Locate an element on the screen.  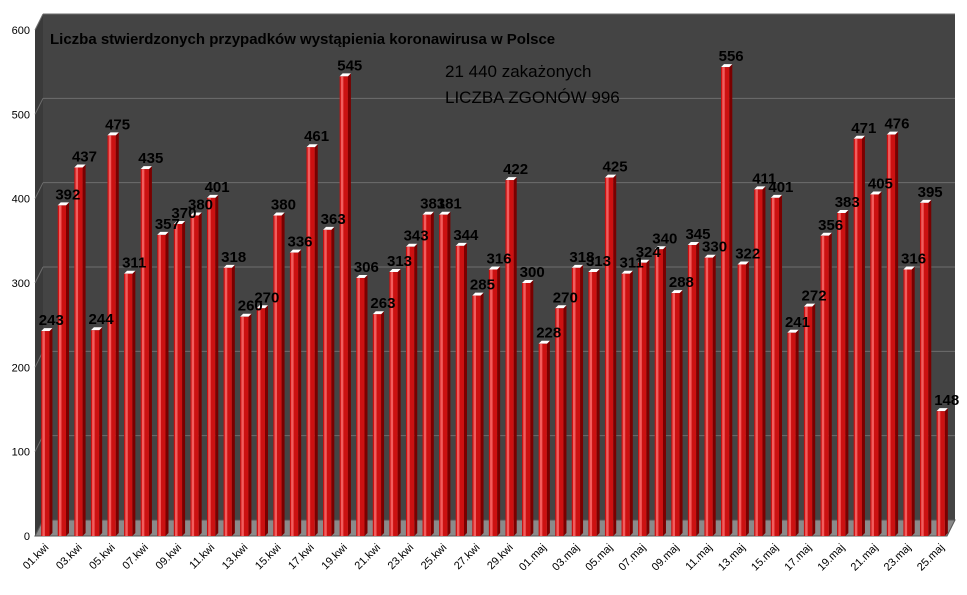
data-label: 324 is located at coordinates (649, 252).